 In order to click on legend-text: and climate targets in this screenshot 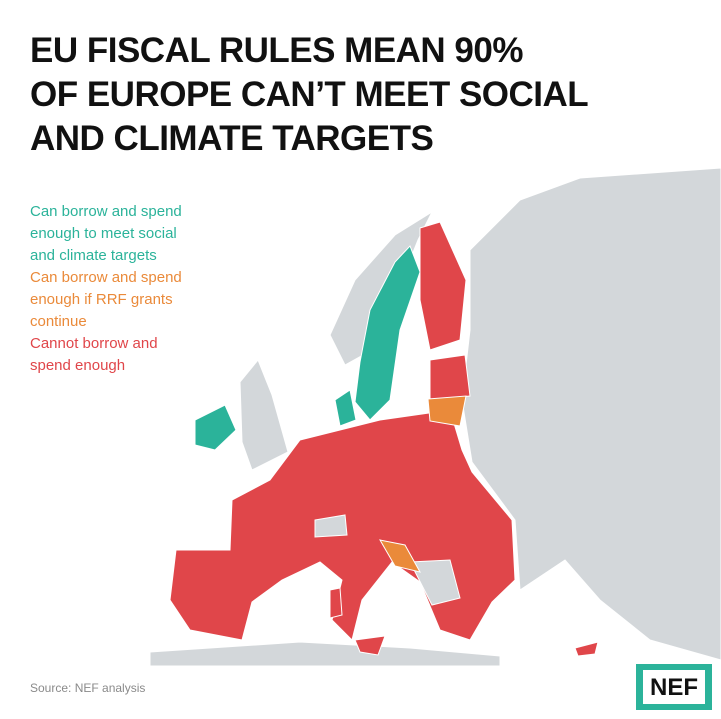, I will do `click(93, 255)`.